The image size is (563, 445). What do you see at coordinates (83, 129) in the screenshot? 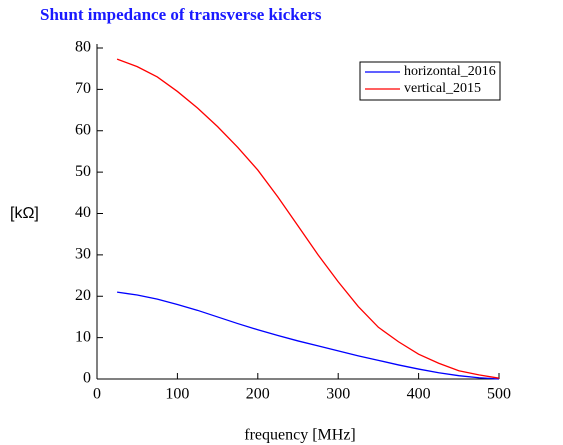
I see `y-tick-label: 60` at bounding box center [83, 129].